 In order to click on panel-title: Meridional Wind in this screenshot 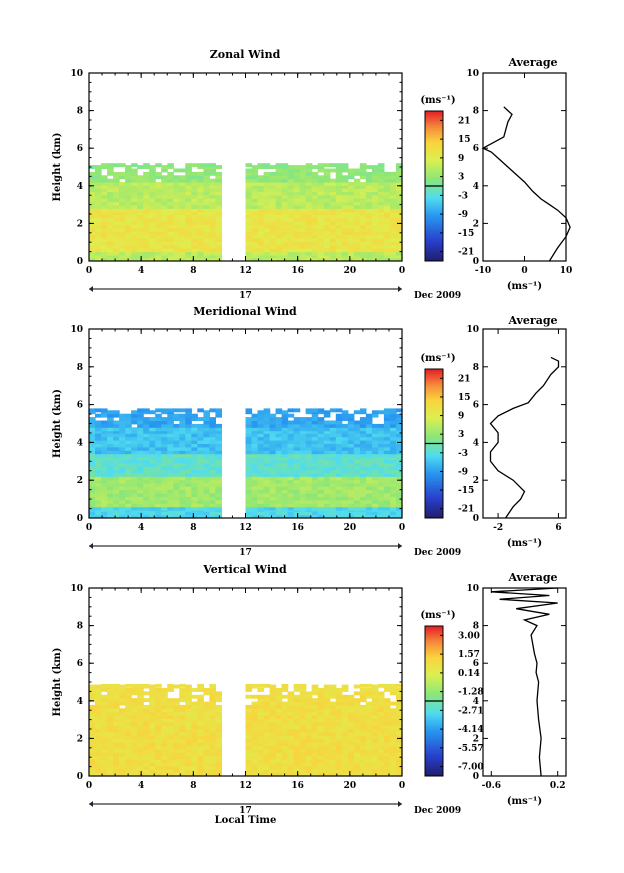, I will do `click(245, 311)`.